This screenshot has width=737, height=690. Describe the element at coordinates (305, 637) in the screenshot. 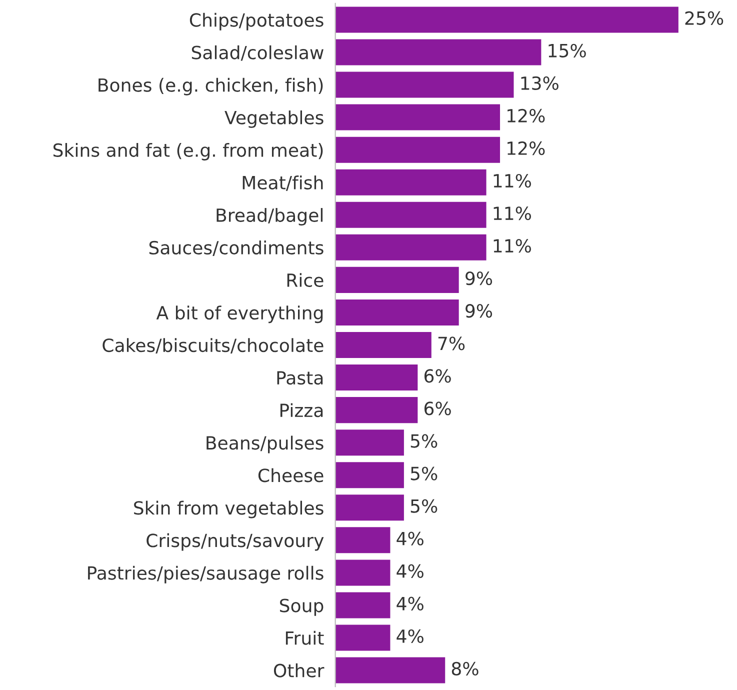

I see `y-tick-label: Fruit` at that location.